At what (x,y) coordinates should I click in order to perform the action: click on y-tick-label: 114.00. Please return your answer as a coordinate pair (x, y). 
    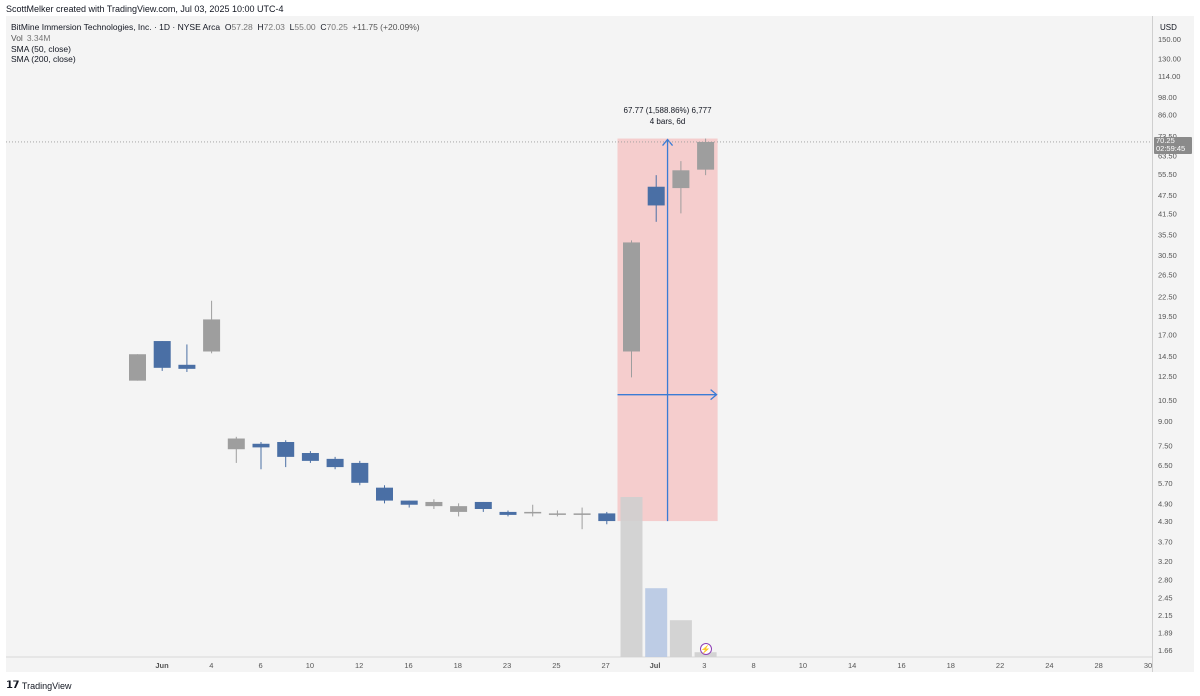
    Looking at the image, I should click on (1169, 76).